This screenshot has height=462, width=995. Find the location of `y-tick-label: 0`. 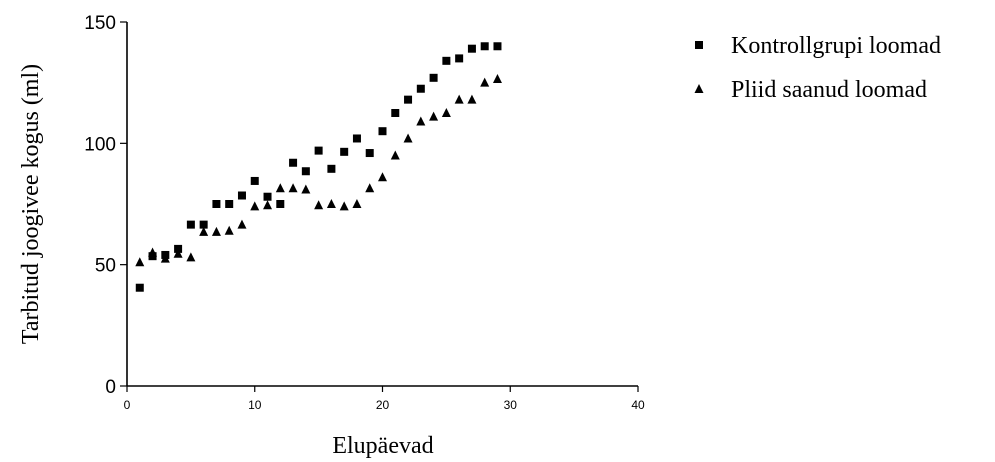

y-tick-label: 0 is located at coordinates (110, 387).